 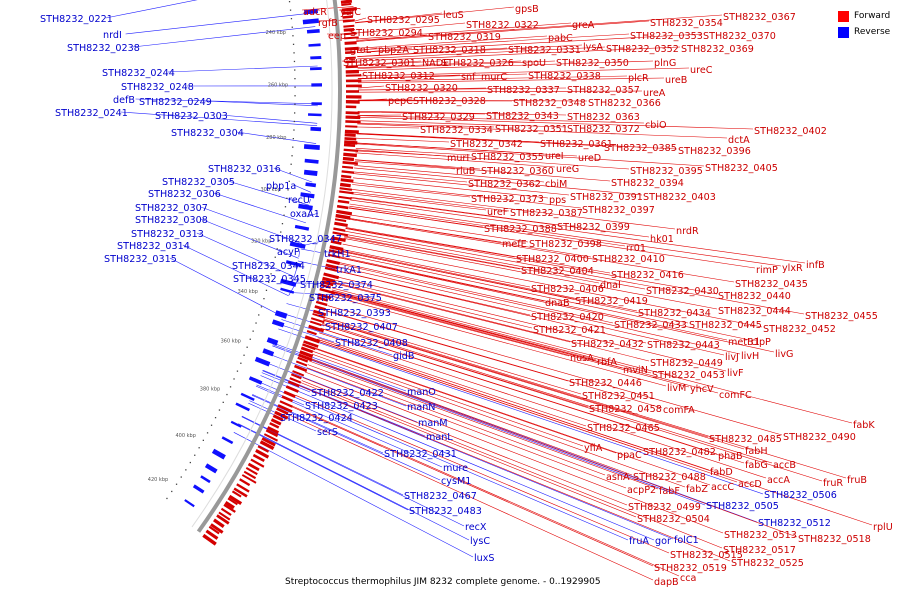 What do you see at coordinates (650, 325) in the screenshot?
I see `forward-gene-label: STH8232_0433` at bounding box center [650, 325].